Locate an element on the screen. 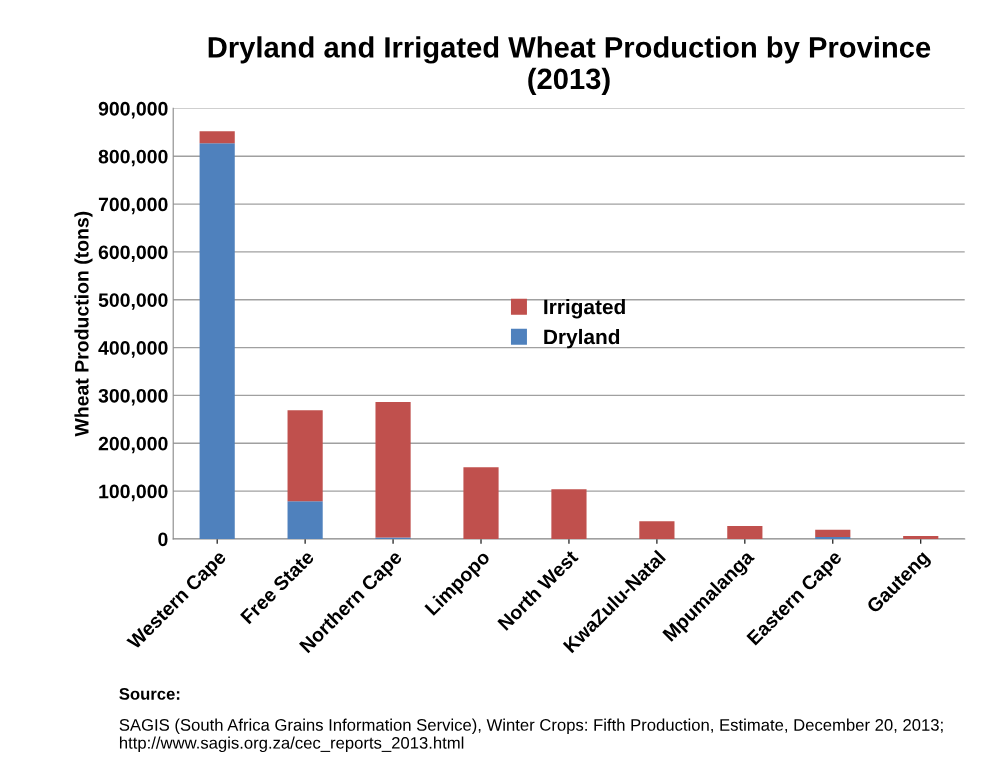  y-tick-label: 0 is located at coordinates (163, 539).